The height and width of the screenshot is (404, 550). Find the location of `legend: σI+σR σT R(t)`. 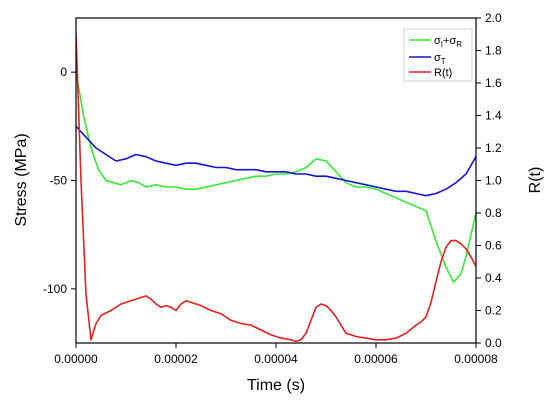

legend: σI+σR σT R(t) is located at coordinates (438, 55).